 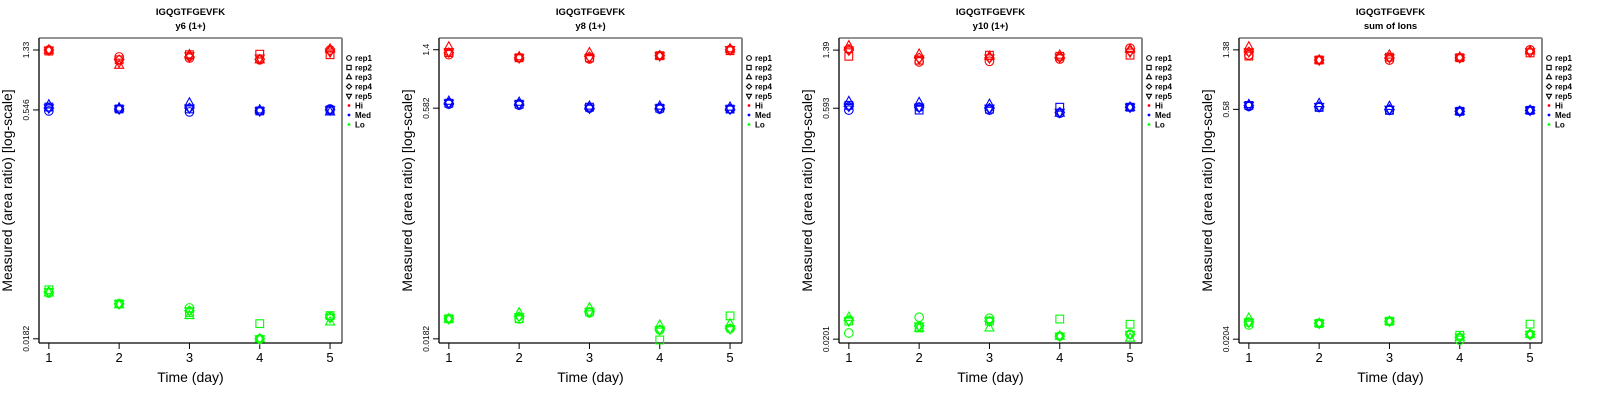 What do you see at coordinates (849, 320) in the screenshot?
I see `data-point-lo-day1-rep4` at bounding box center [849, 320].